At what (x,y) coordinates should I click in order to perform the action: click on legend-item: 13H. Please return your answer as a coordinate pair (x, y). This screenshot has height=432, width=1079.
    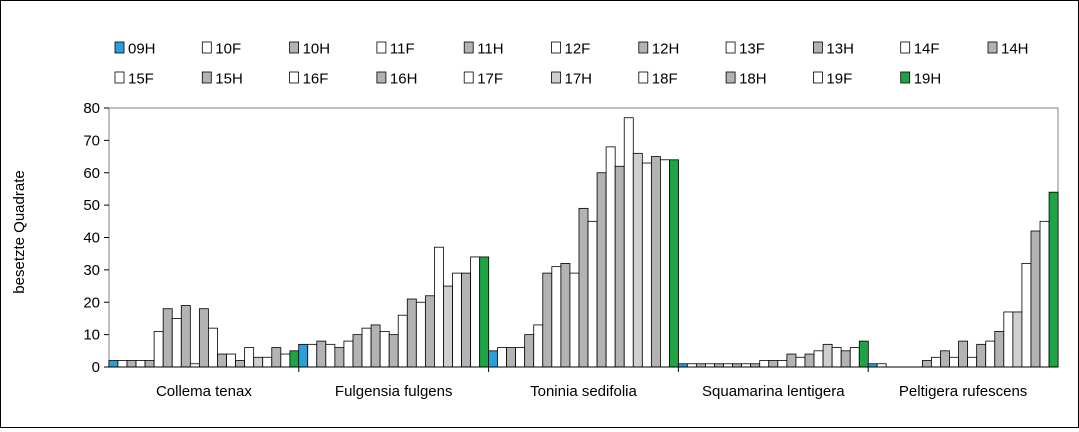
    Looking at the image, I should click on (833, 49).